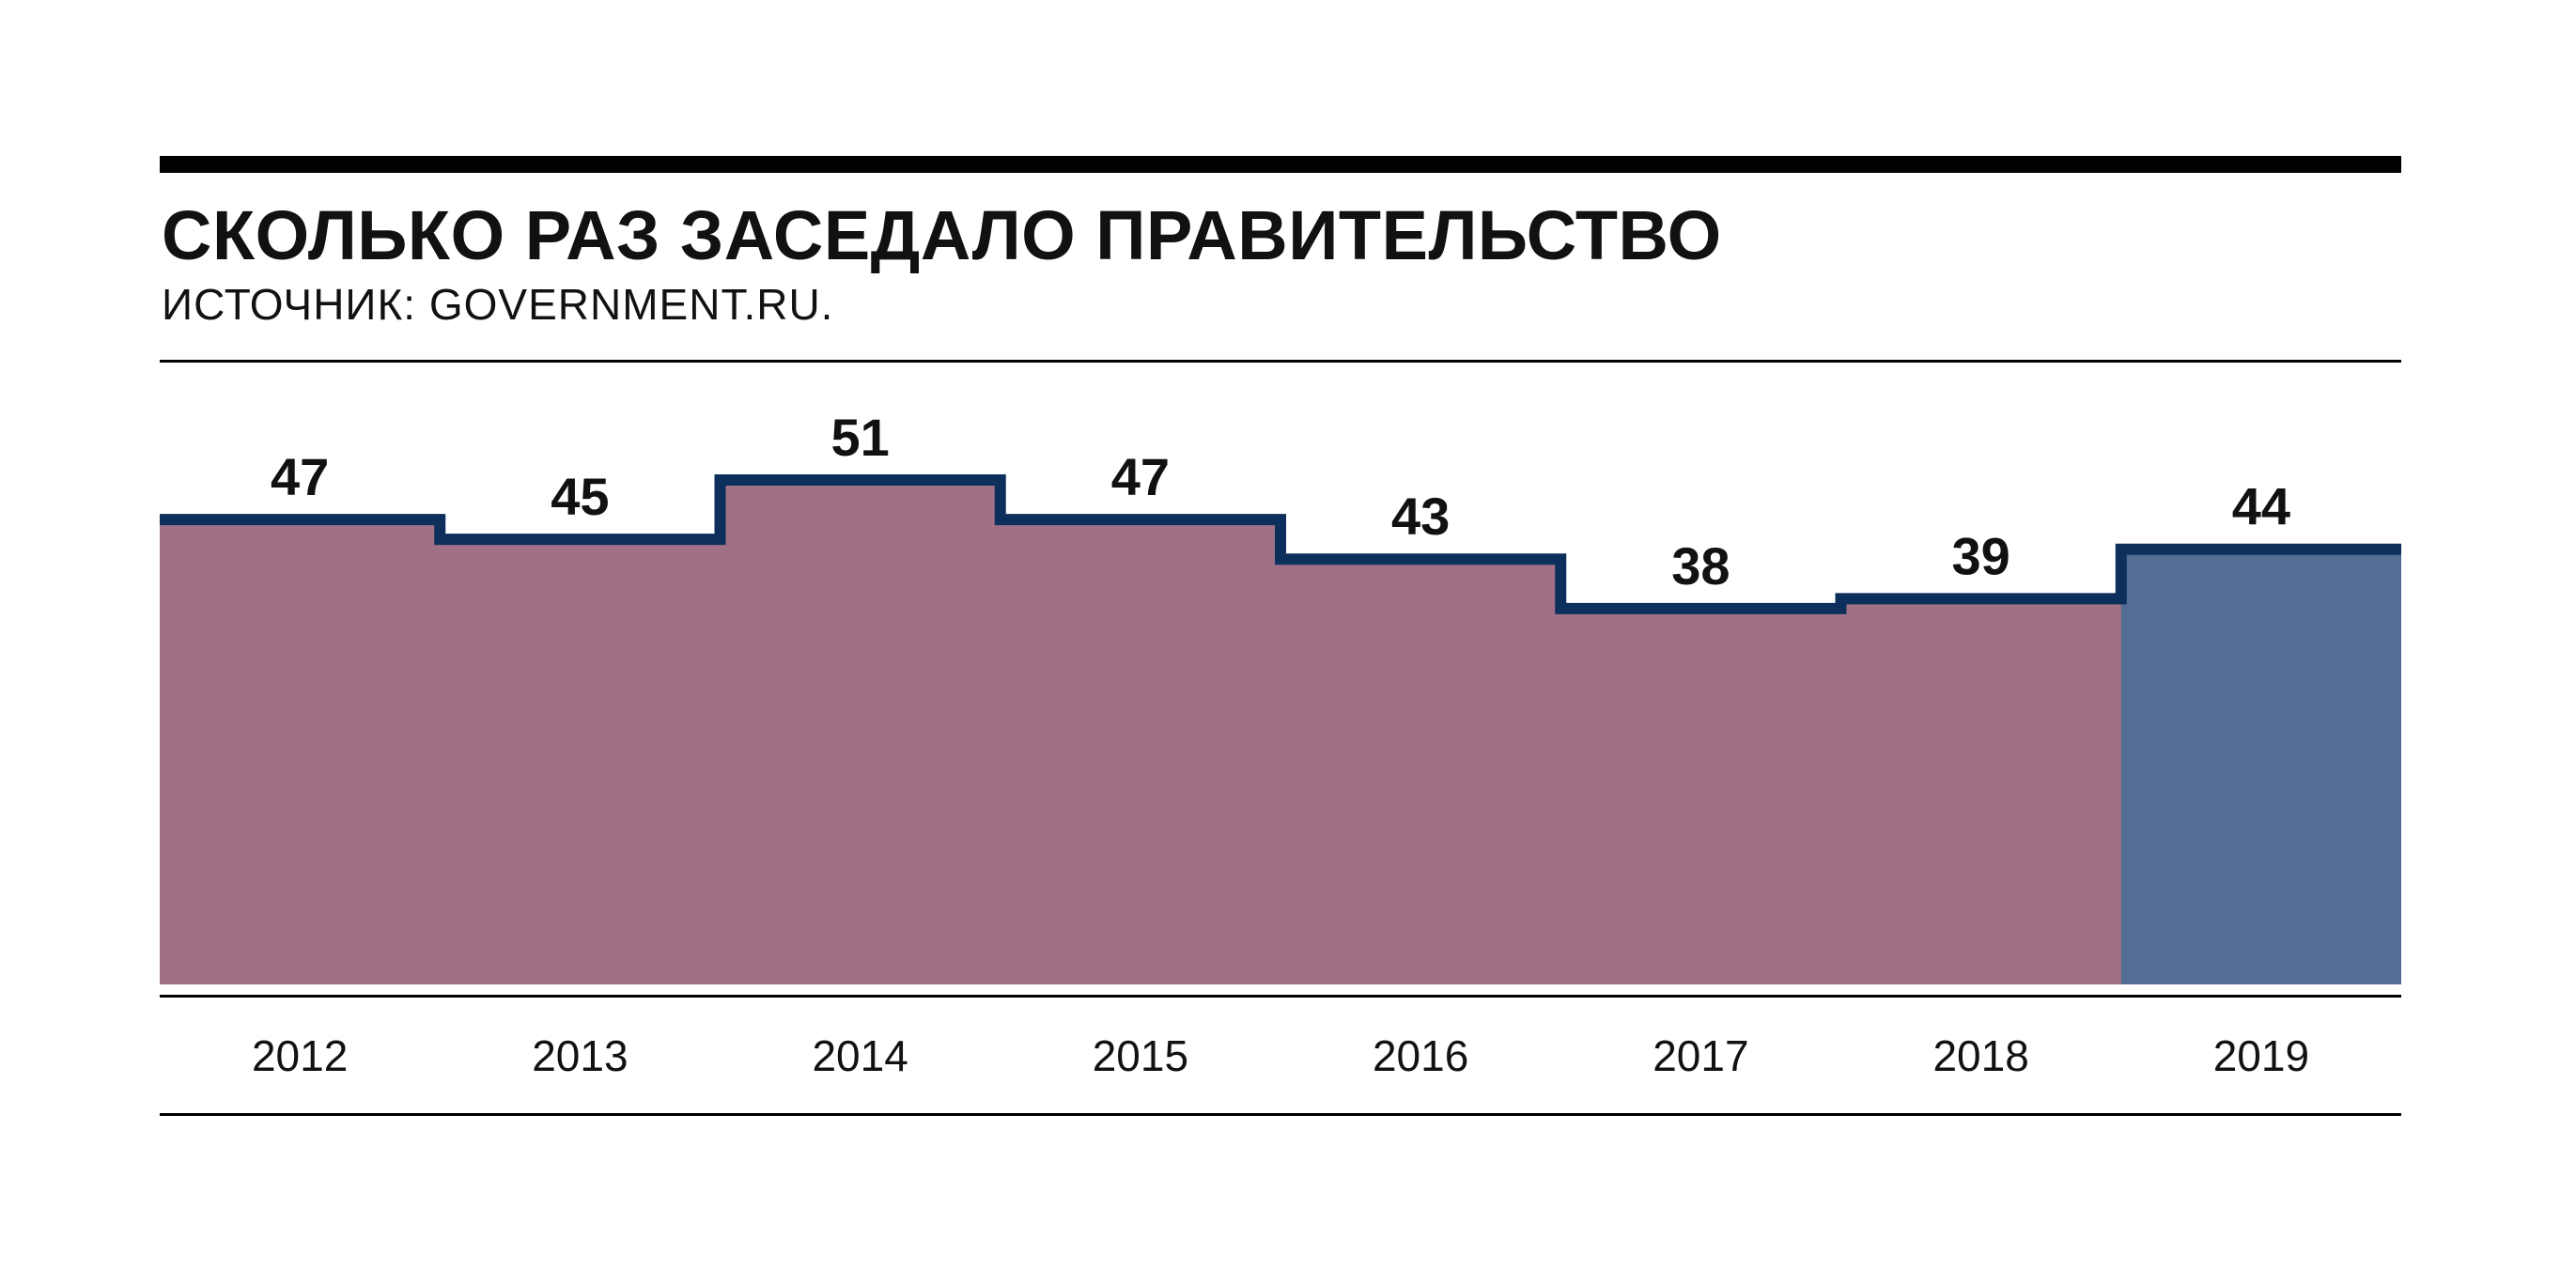 The image size is (2576, 1285). I want to click on bar-2013, so click(580, 762).